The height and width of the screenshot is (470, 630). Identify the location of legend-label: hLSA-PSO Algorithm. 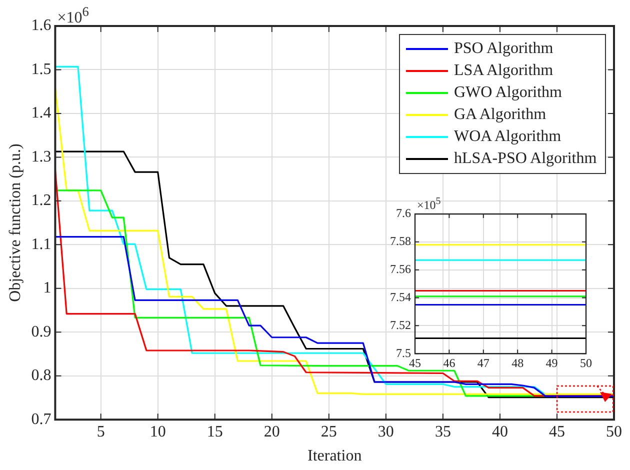
(525, 159).